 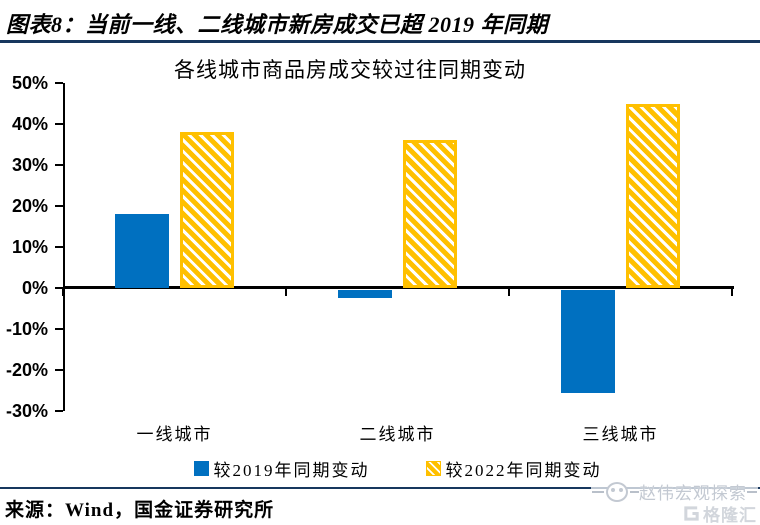 What do you see at coordinates (398, 287) in the screenshot?
I see `x-axis-line` at bounding box center [398, 287].